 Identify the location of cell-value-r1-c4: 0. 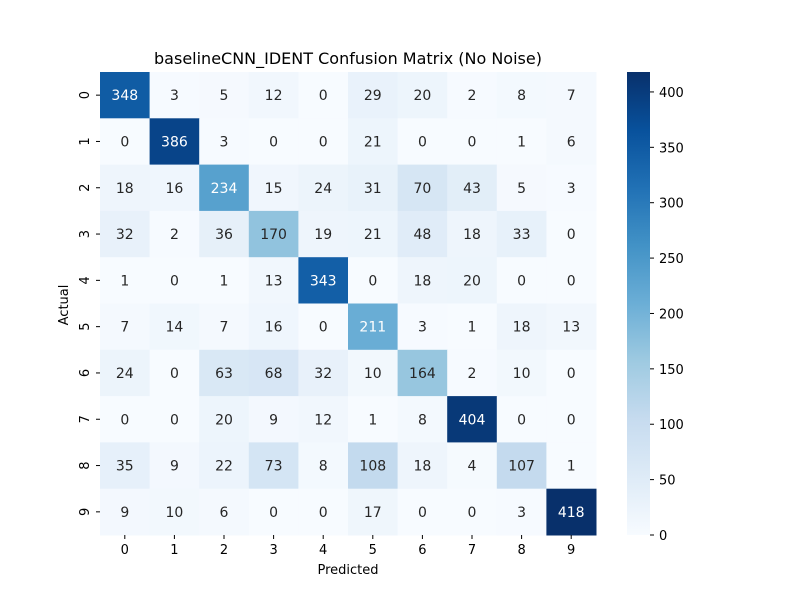
(323, 142).